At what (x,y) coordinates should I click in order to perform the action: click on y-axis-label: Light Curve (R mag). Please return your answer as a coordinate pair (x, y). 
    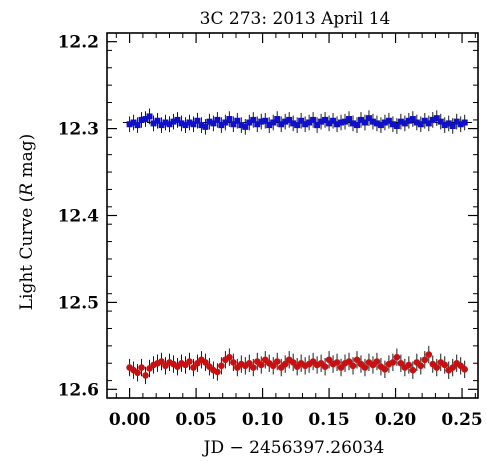
    Looking at the image, I should click on (27, 222).